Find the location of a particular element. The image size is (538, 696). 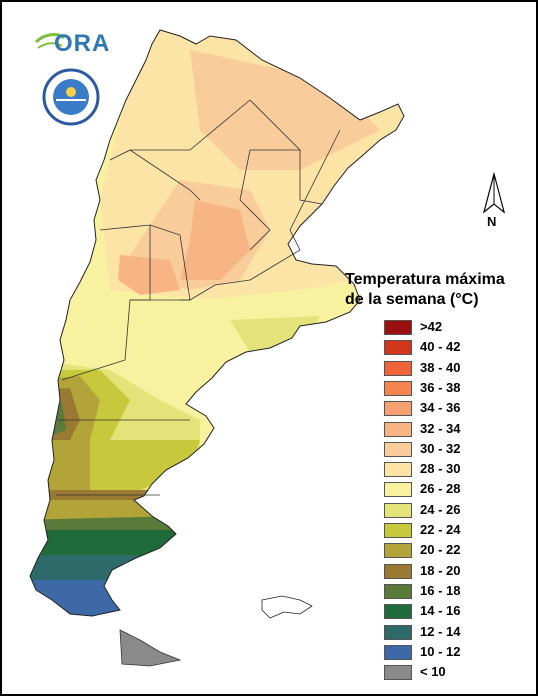

legend-item: < 10 is located at coordinates (454, 673).